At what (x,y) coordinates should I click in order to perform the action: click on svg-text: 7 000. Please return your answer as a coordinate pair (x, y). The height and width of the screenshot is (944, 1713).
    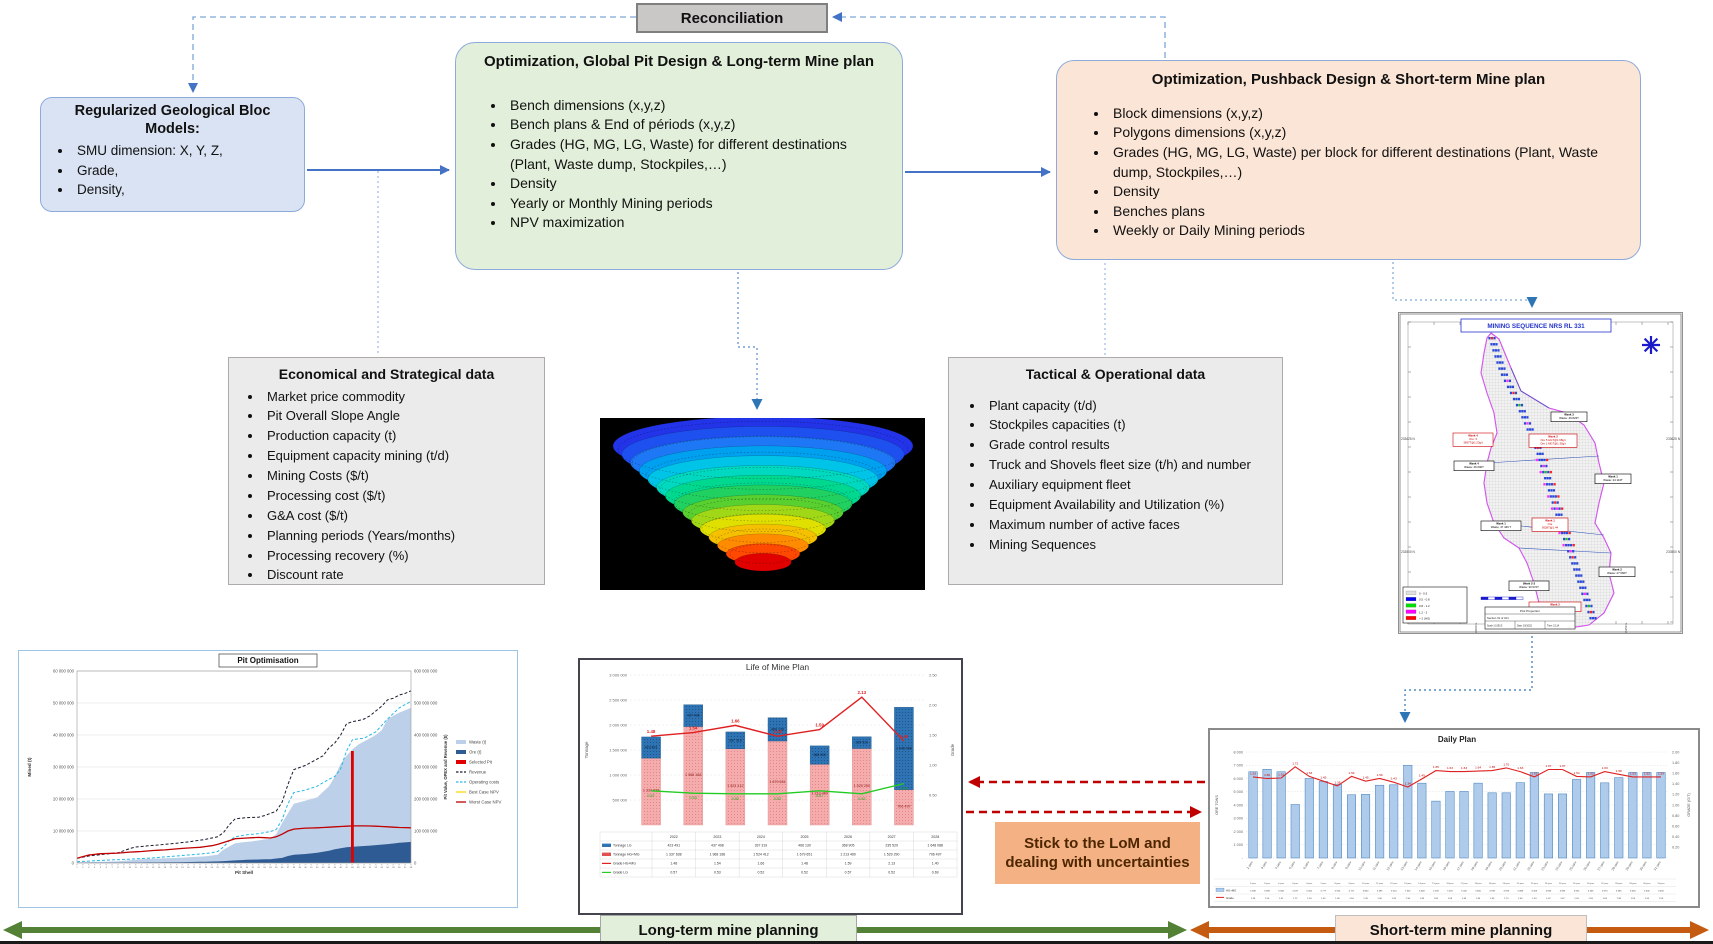
    Looking at the image, I should click on (1238, 766).